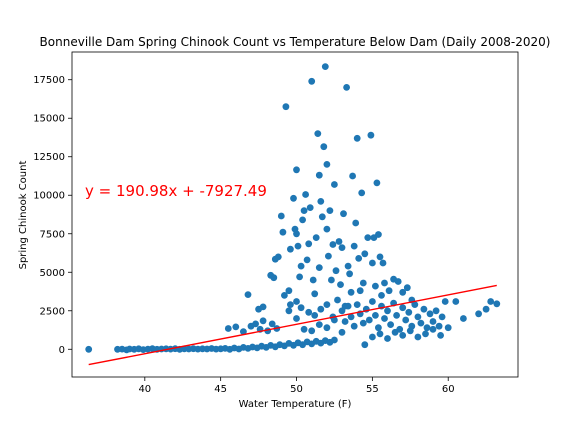  I want to click on y-tick-label: 12500, so click(49, 157).